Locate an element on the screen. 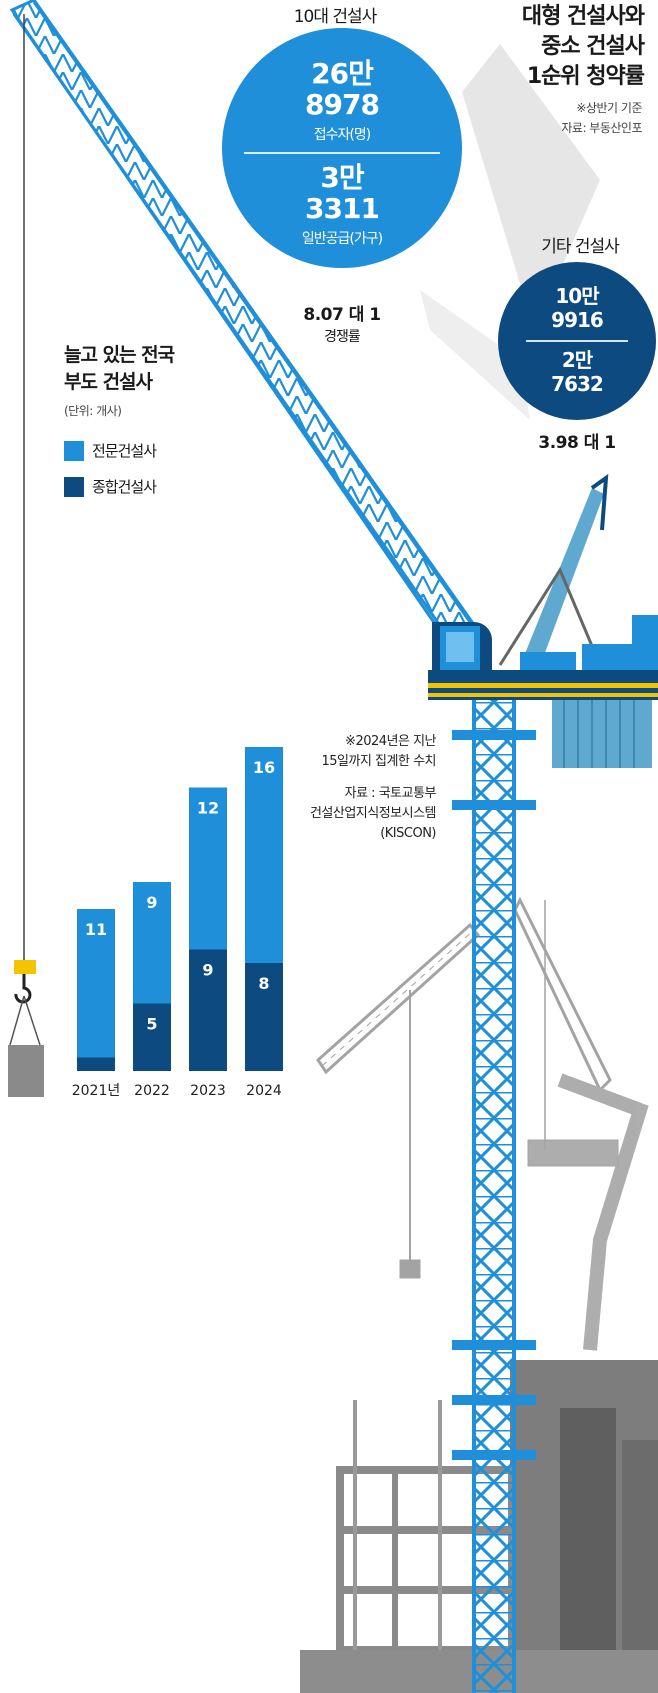  bar-label-specialty: 16 is located at coordinates (264, 767).